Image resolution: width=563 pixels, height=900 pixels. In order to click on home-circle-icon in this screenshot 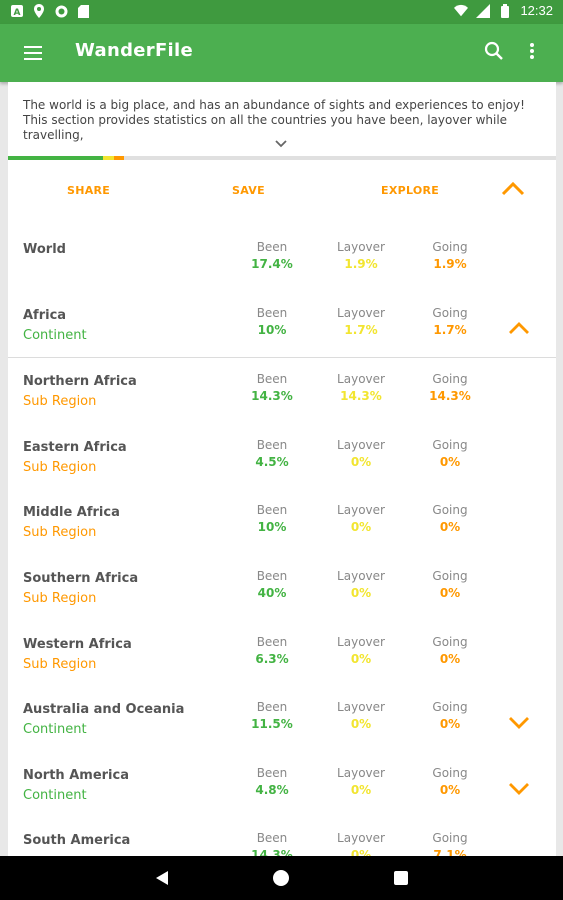, I will do `click(281, 878)`.